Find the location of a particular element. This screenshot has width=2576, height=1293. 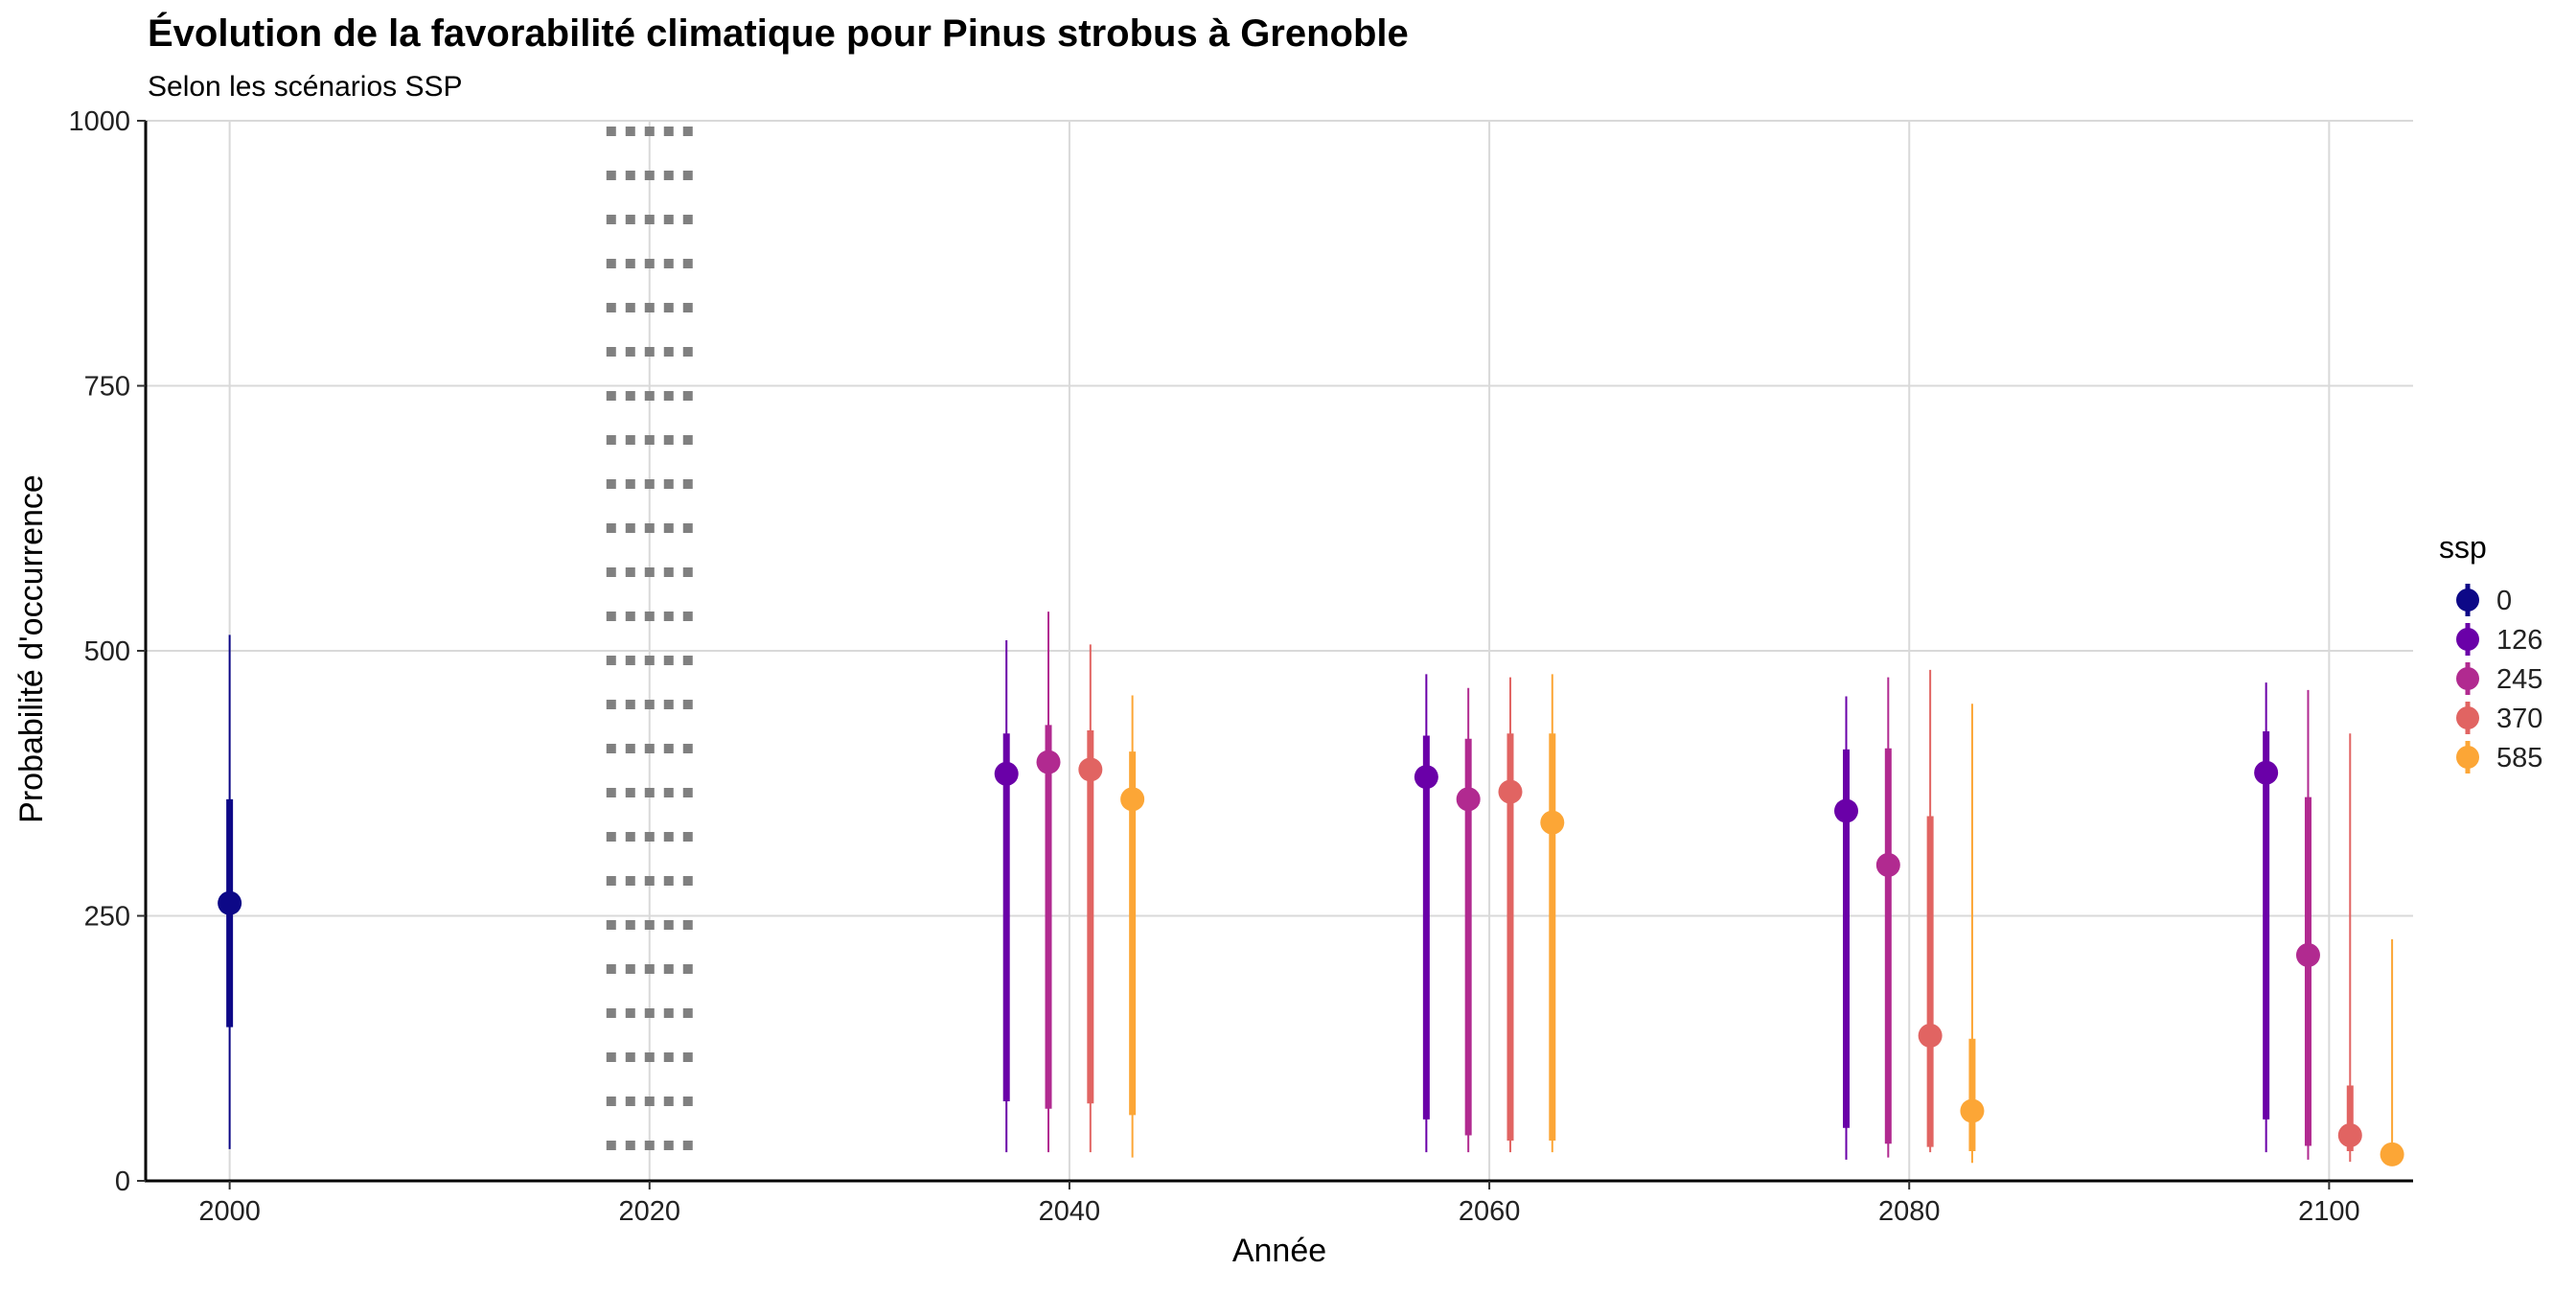

y-tick-label: 250 is located at coordinates (107, 917).